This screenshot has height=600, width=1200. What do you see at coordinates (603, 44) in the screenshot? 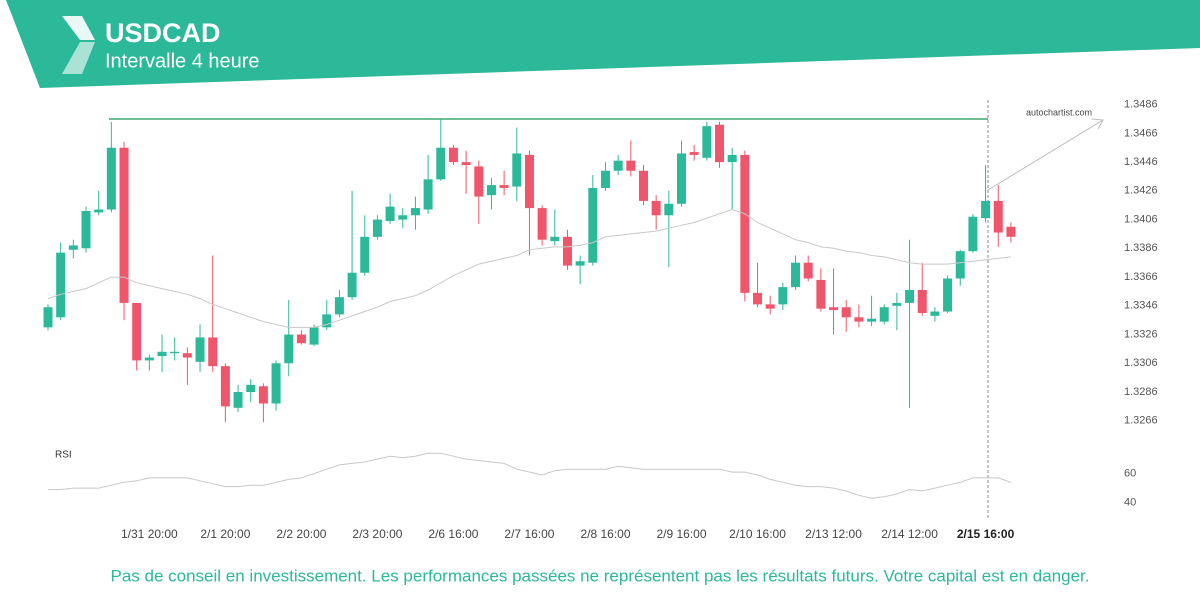
I see `header-banner` at bounding box center [603, 44].